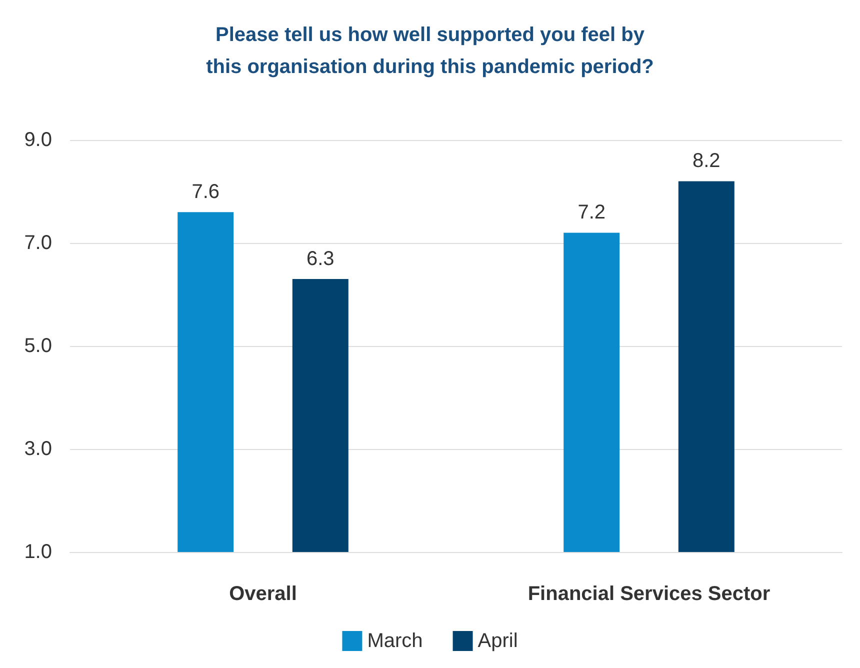 The image size is (860, 668). What do you see at coordinates (38, 449) in the screenshot?
I see `y-tick-label: 3.0` at bounding box center [38, 449].